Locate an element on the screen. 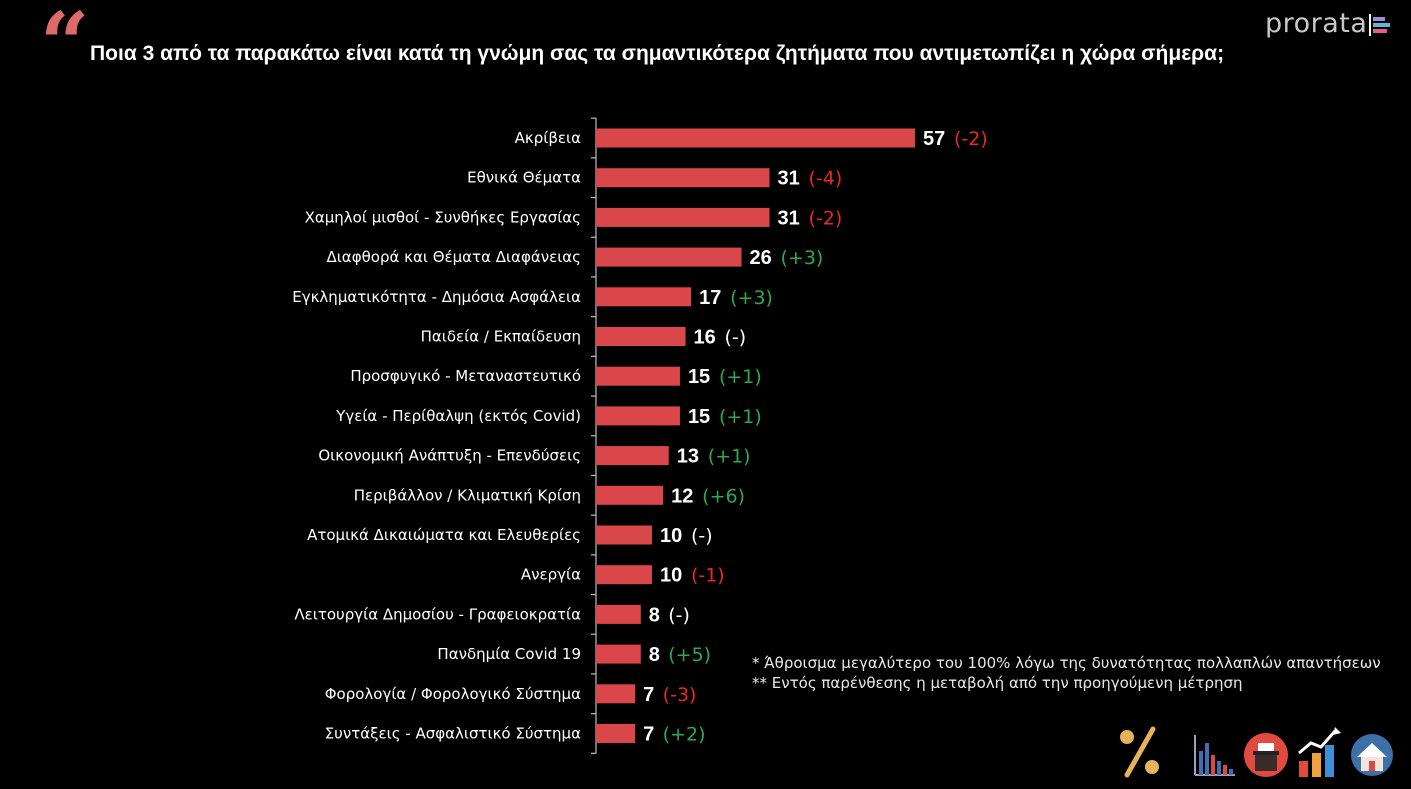 Image resolution: width=1411 pixels, height=789 pixels. percent-icon is located at coordinates (1139, 752).